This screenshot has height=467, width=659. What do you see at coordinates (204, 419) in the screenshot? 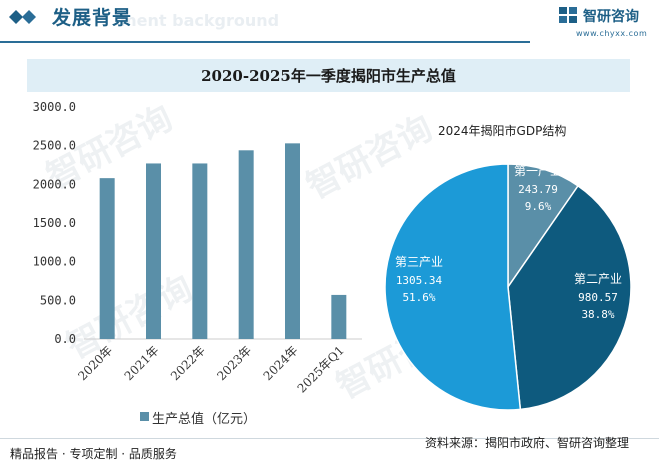
I see `legend-label: 生产总值（亿元）` at bounding box center [204, 419].